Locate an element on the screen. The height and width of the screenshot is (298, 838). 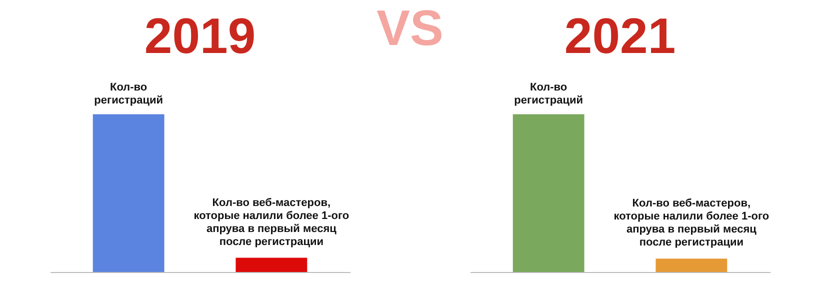
text: VS is located at coordinates (410, 28).